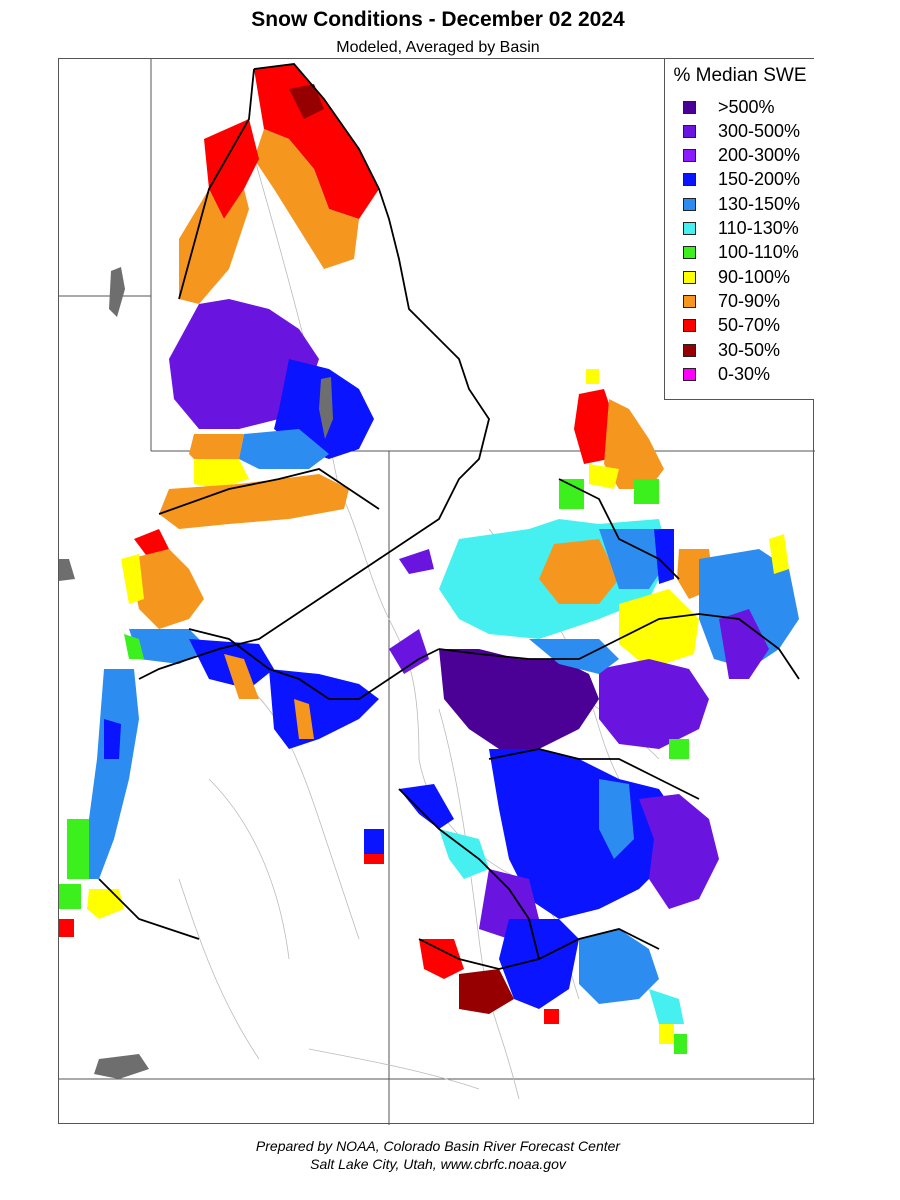 The height and width of the screenshot is (1200, 900). What do you see at coordinates (754, 276) in the screenshot?
I see `legend-label: 90-100%` at bounding box center [754, 276].